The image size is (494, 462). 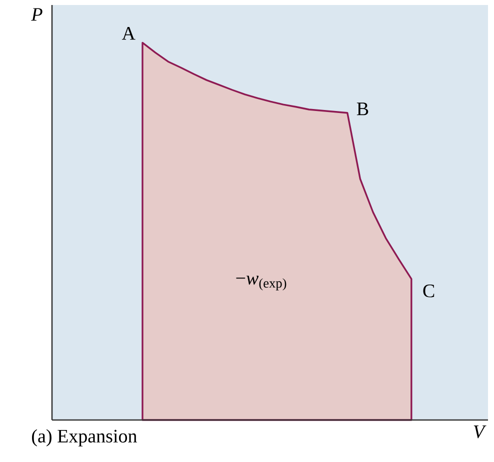 What do you see at coordinates (428, 291) in the screenshot?
I see `text: C` at bounding box center [428, 291].